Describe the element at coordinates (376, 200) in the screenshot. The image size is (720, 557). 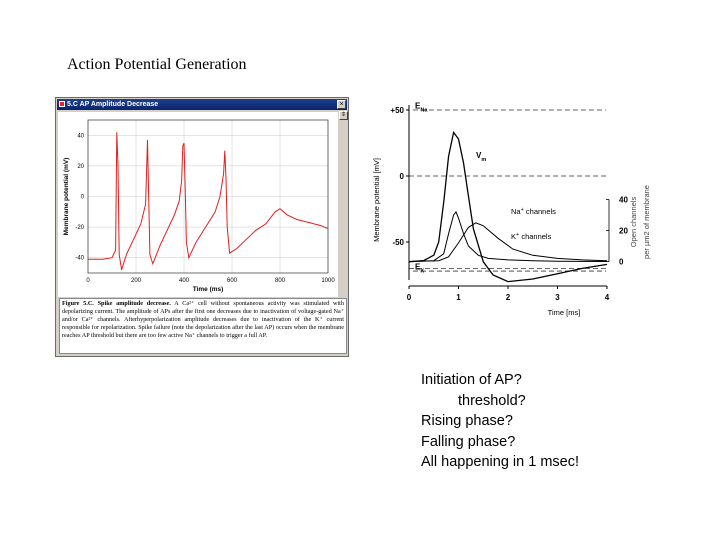
I see `y-axis-label: Membrane potential [mV]` at that location.